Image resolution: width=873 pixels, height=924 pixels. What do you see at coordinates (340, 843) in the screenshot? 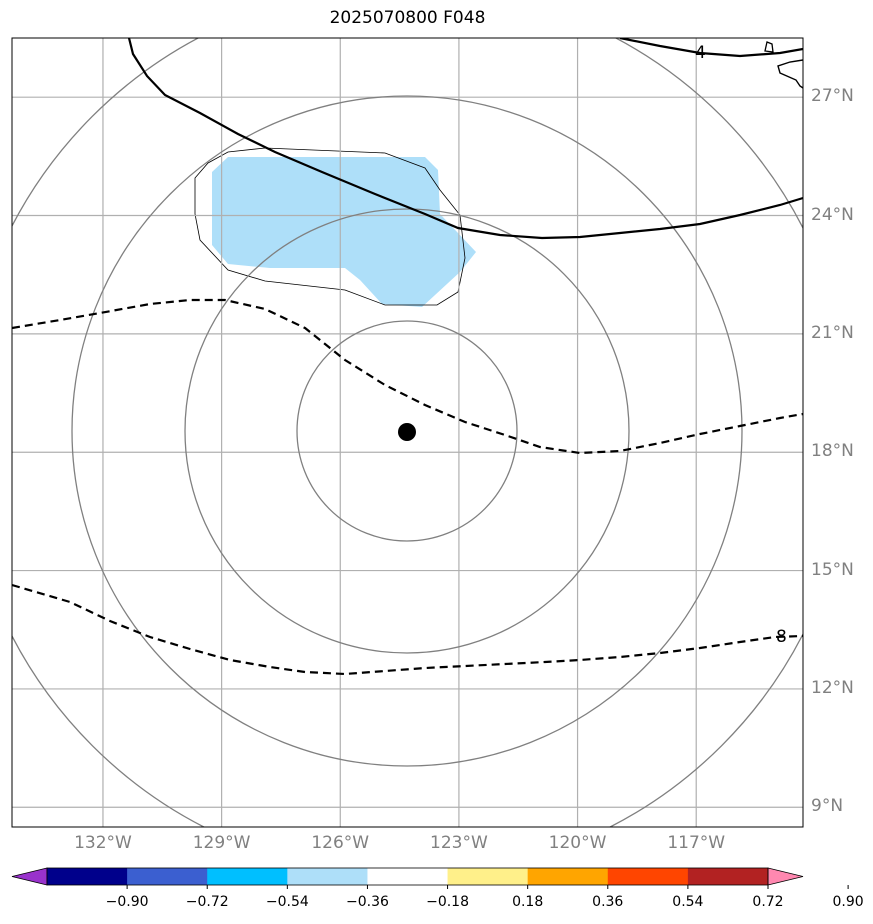
I see `lon-tick-label: 126°W` at bounding box center [340, 843].